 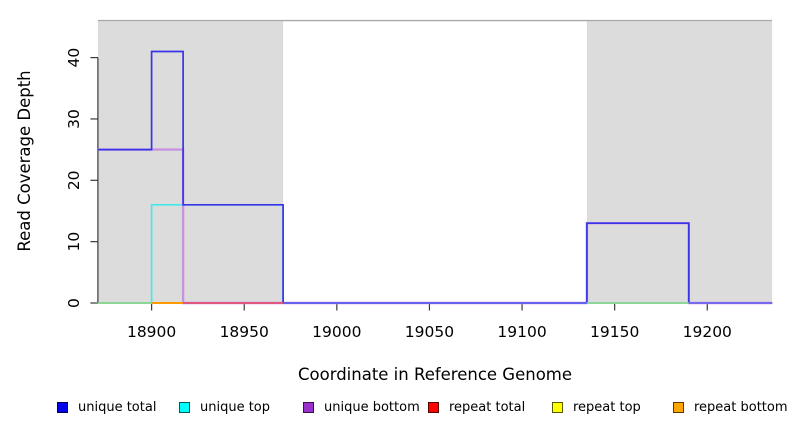 What do you see at coordinates (435, 374) in the screenshot?
I see `x-axis-title: Coordinate in Reference Genome` at bounding box center [435, 374].